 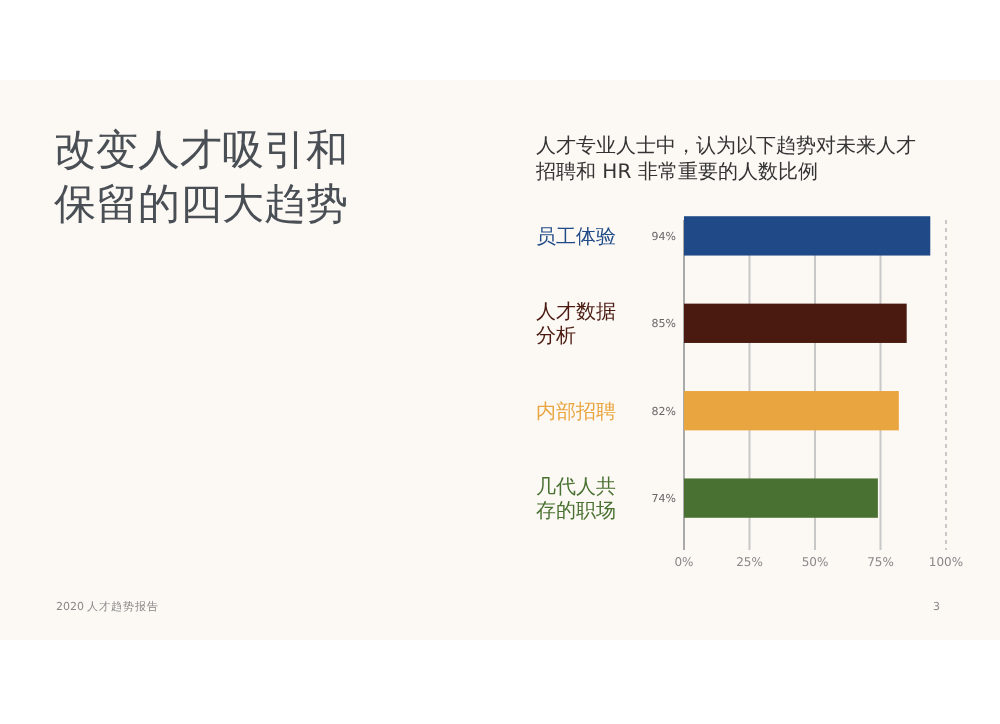 I want to click on y-tick-label: 内部招聘, so click(x=576, y=411).